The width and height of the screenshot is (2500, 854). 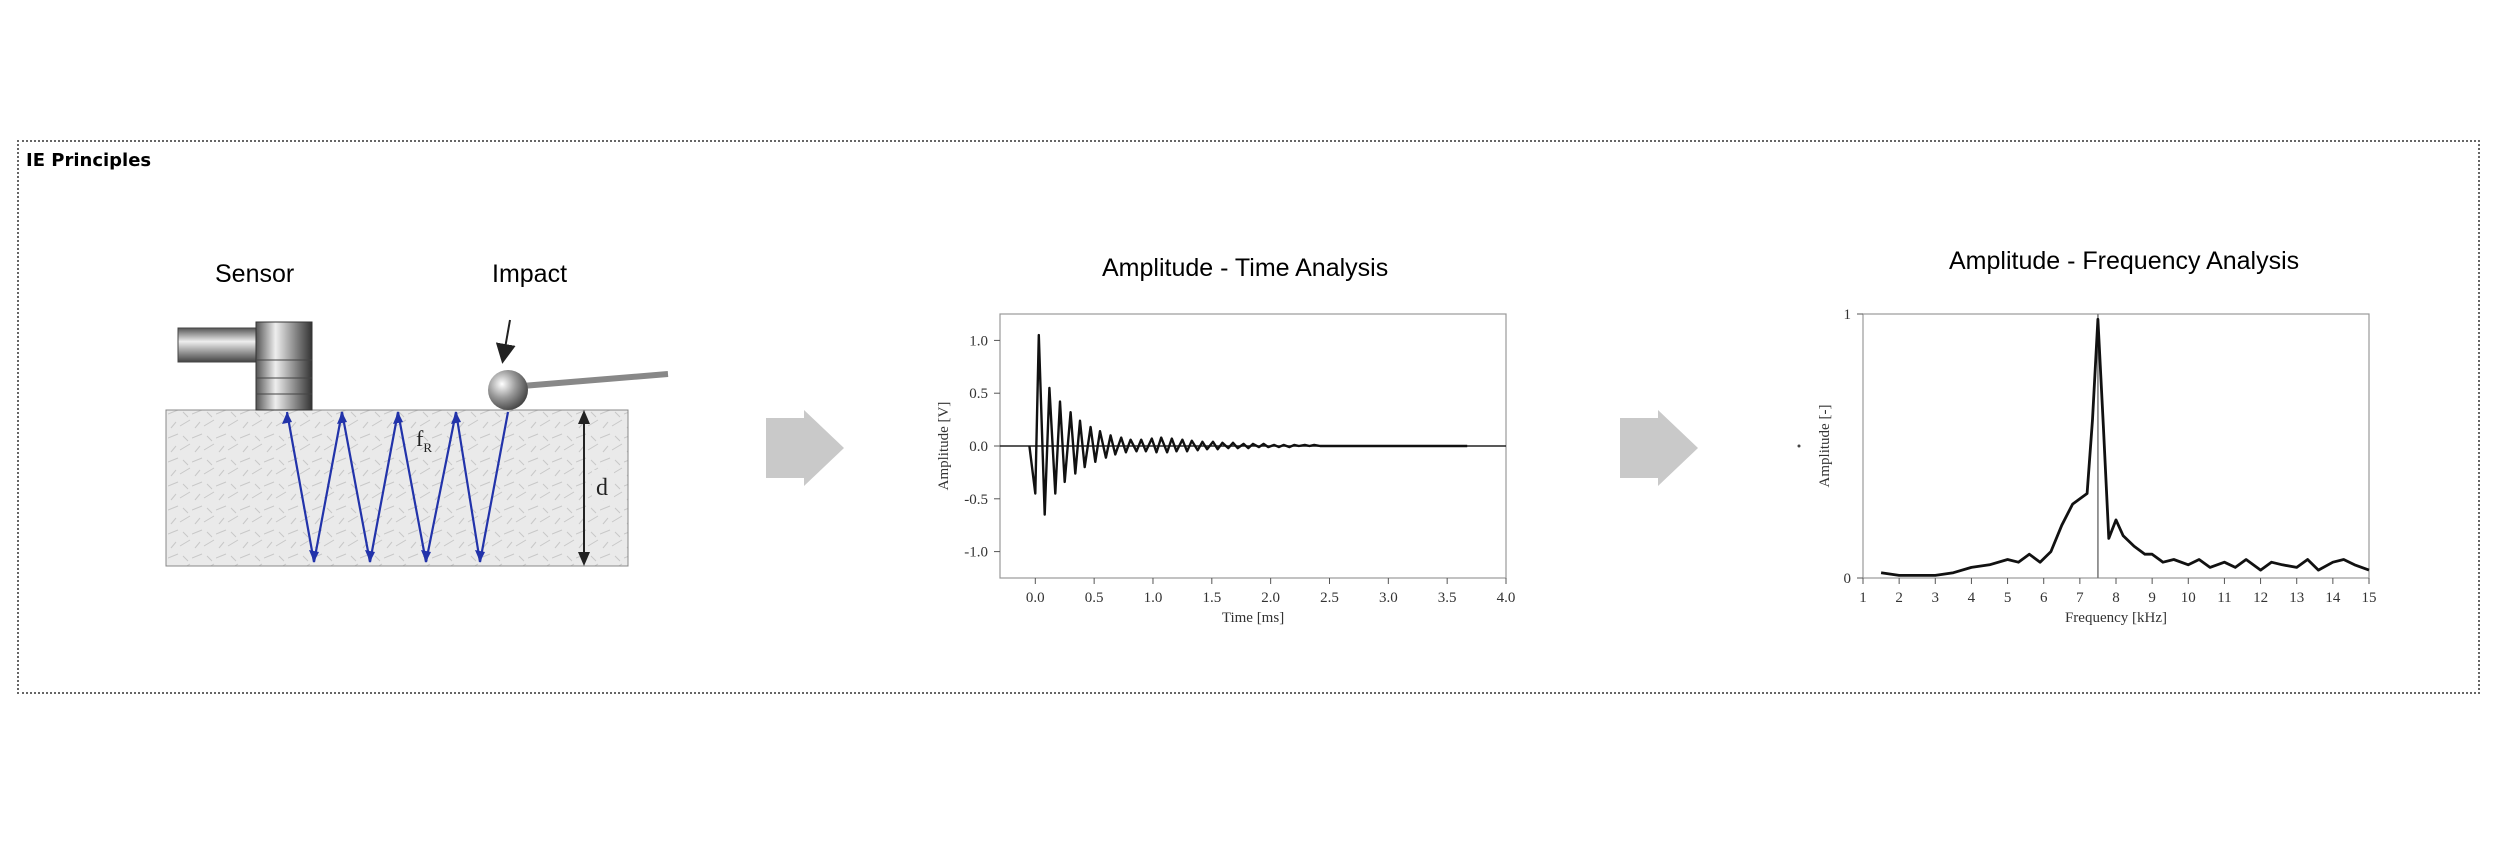 I want to click on x-tick-label: 12, so click(x=2260, y=598).